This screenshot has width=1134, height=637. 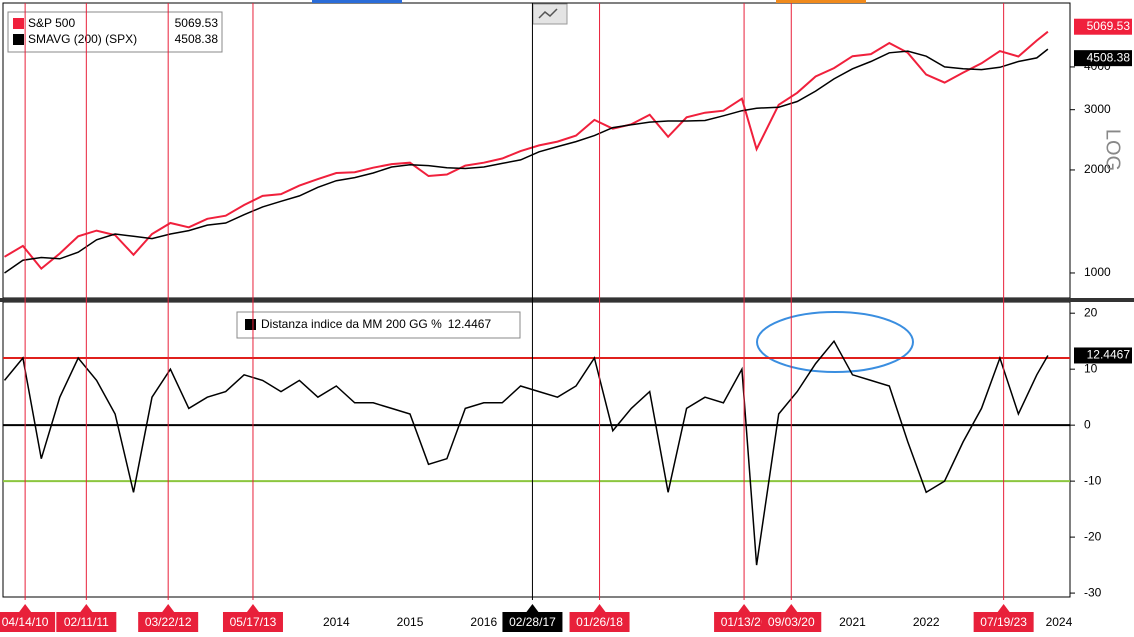 I want to click on marker-label: 02/28/17, so click(x=532, y=622).